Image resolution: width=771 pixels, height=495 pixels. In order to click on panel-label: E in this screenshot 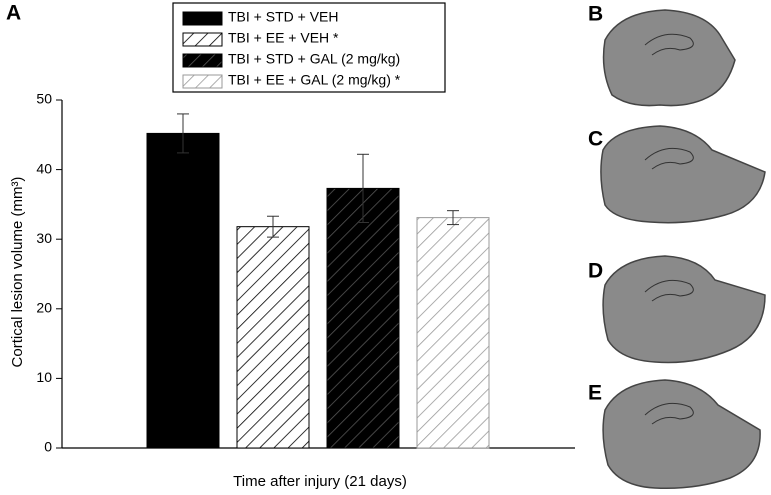, I will do `click(595, 393)`.